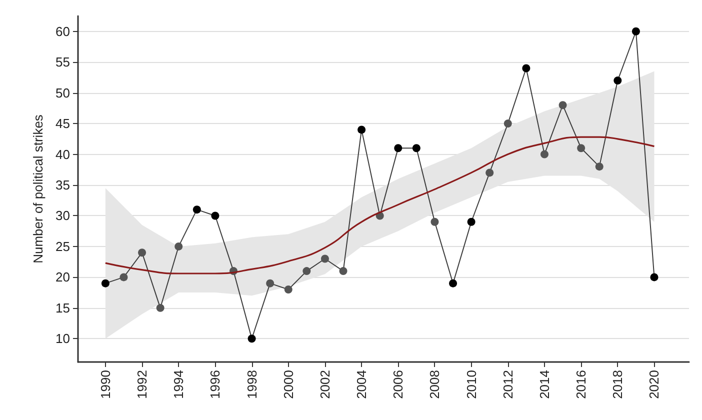 The height and width of the screenshot is (420, 702). Describe the element at coordinates (398, 384) in the screenshot. I see `x-tick-label: 2006` at that location.